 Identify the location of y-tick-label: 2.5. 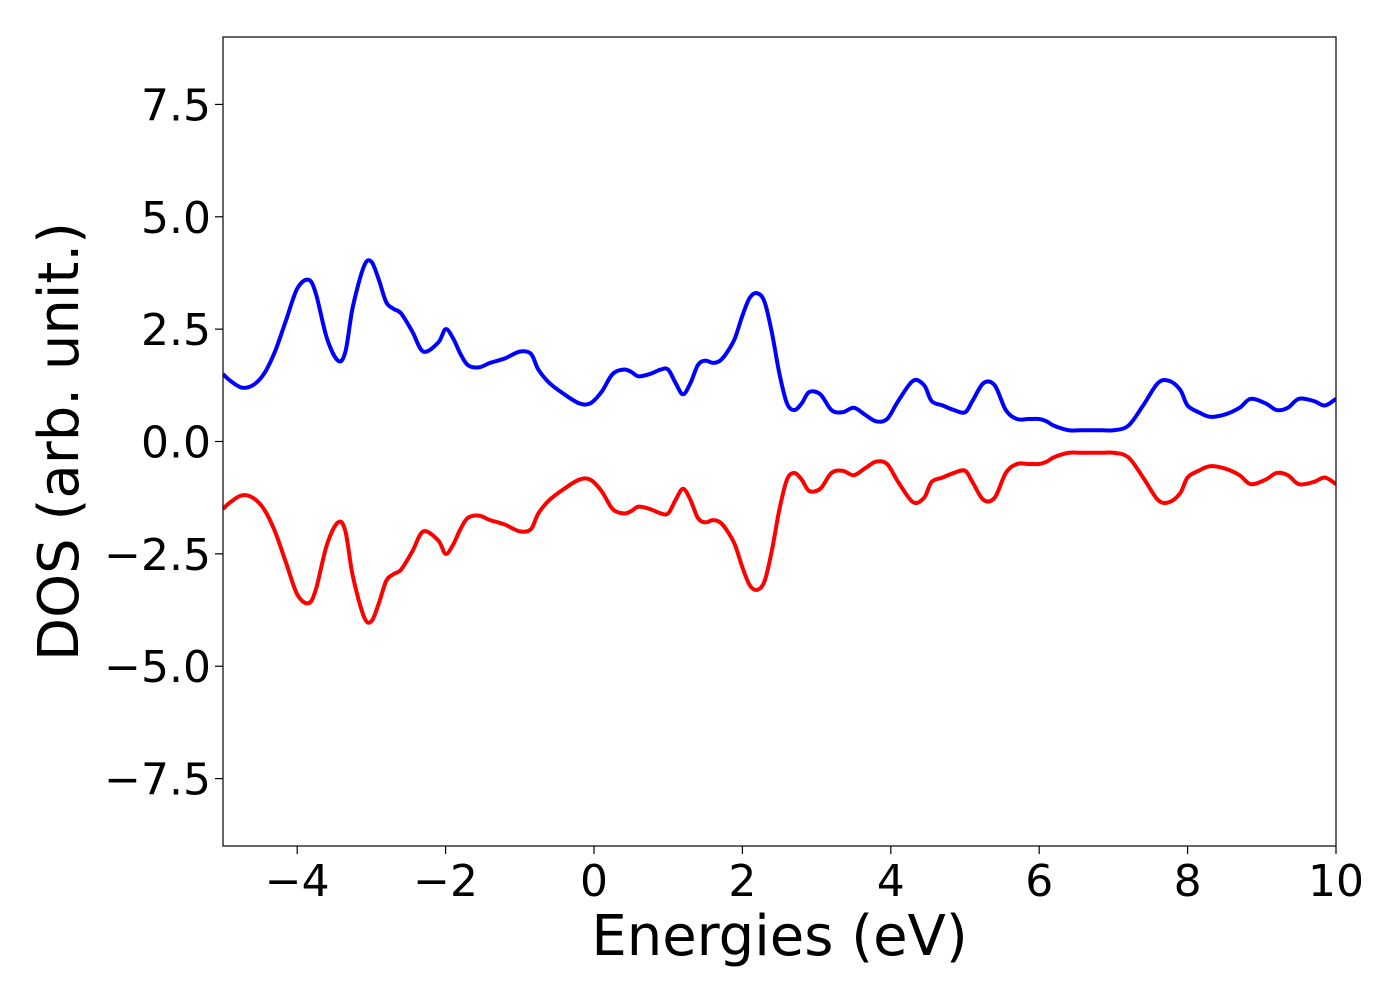
(176, 330).